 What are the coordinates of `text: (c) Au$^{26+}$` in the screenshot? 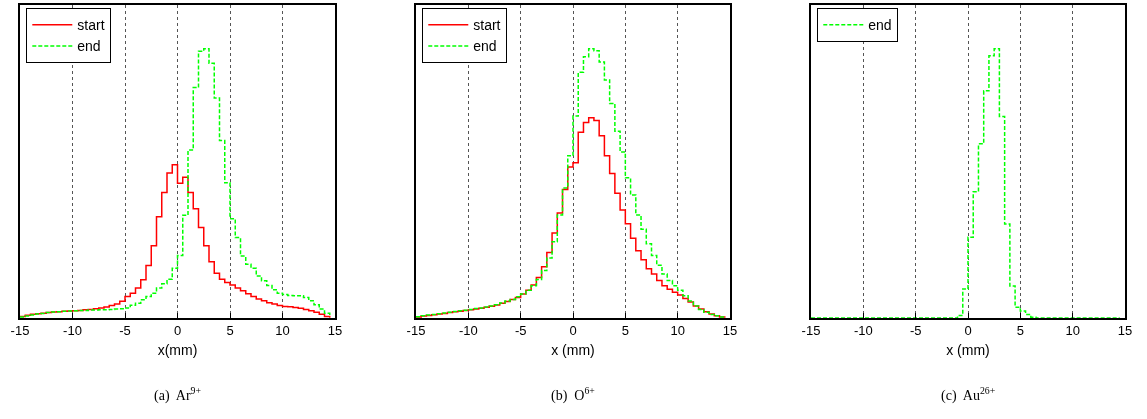 It's located at (968, 394).